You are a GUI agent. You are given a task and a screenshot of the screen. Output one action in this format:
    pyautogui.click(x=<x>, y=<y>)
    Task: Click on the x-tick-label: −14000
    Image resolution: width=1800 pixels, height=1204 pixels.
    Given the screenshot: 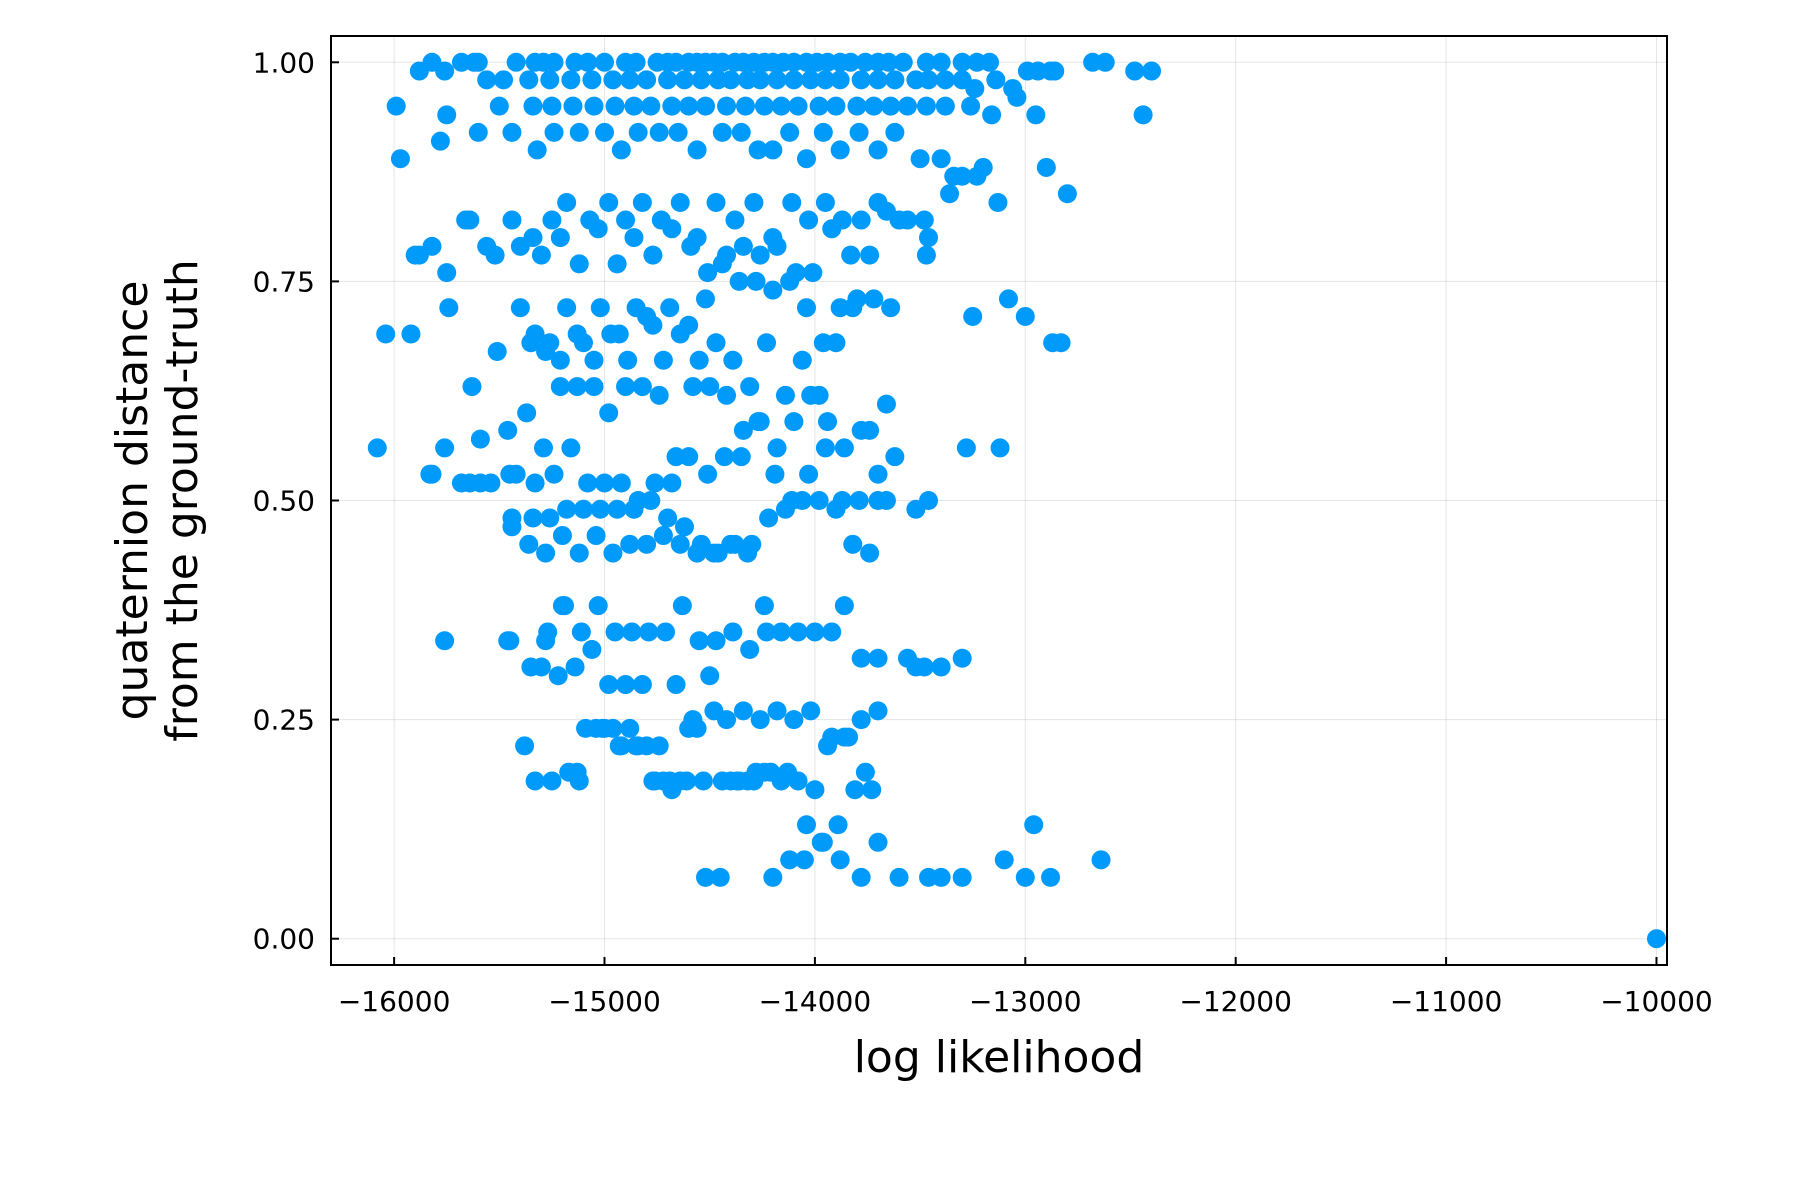 What is the action you would take?
    pyautogui.click(x=815, y=1001)
    